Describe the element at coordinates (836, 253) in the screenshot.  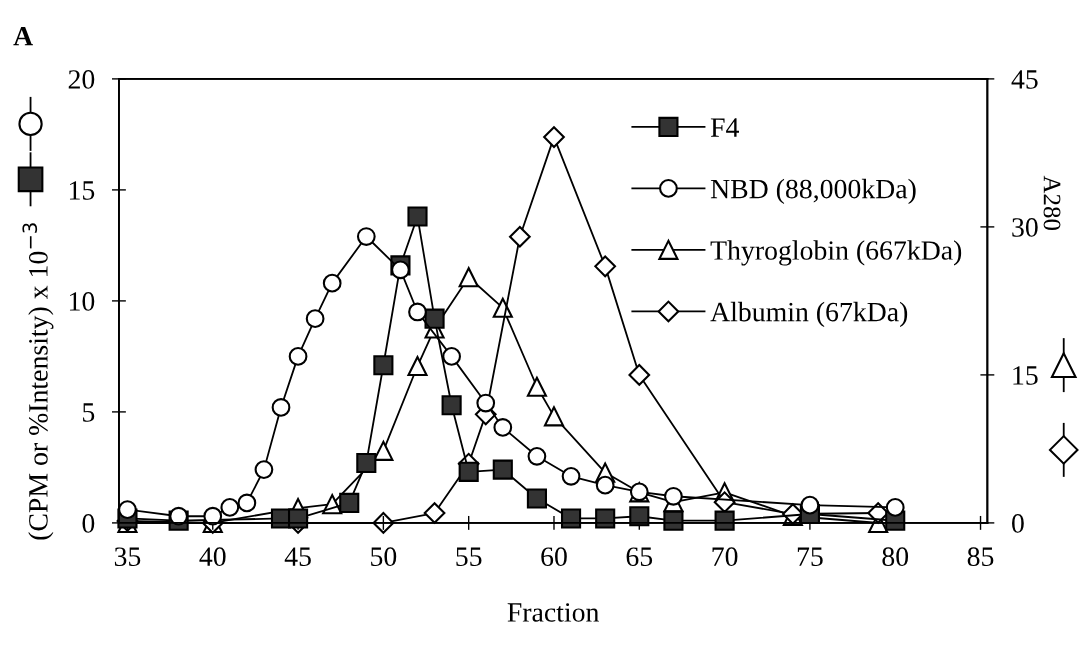
I see `legend-label: Thyroglobin (667kDa)` at that location.